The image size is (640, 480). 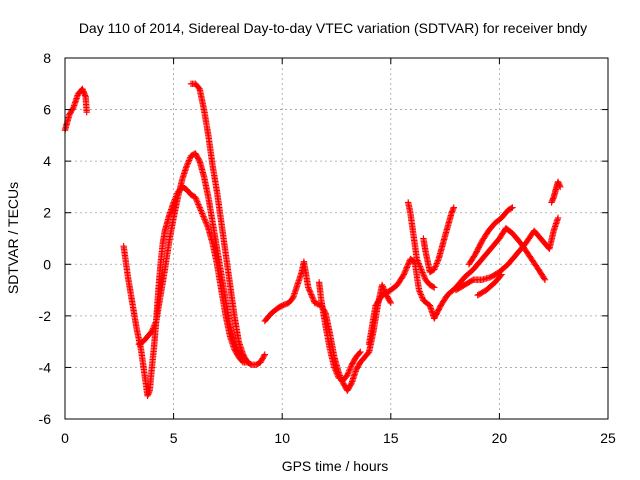 I want to click on x-tick-label: 5, so click(x=174, y=438).